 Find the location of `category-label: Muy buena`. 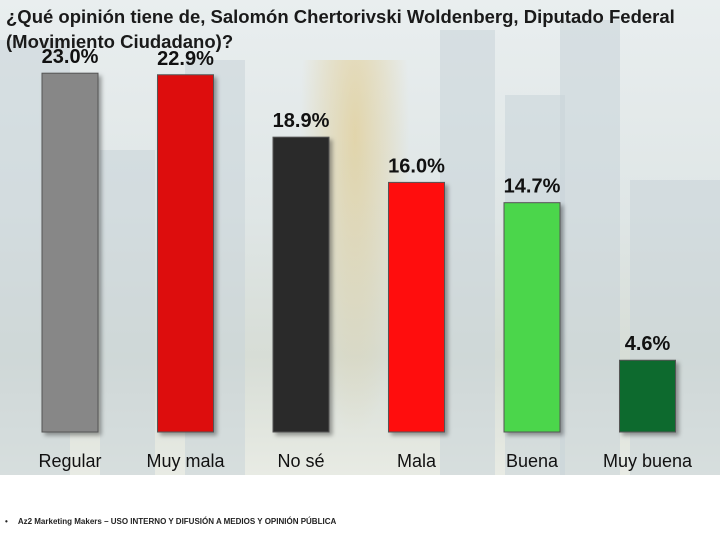

category-label: Muy buena is located at coordinates (648, 461).